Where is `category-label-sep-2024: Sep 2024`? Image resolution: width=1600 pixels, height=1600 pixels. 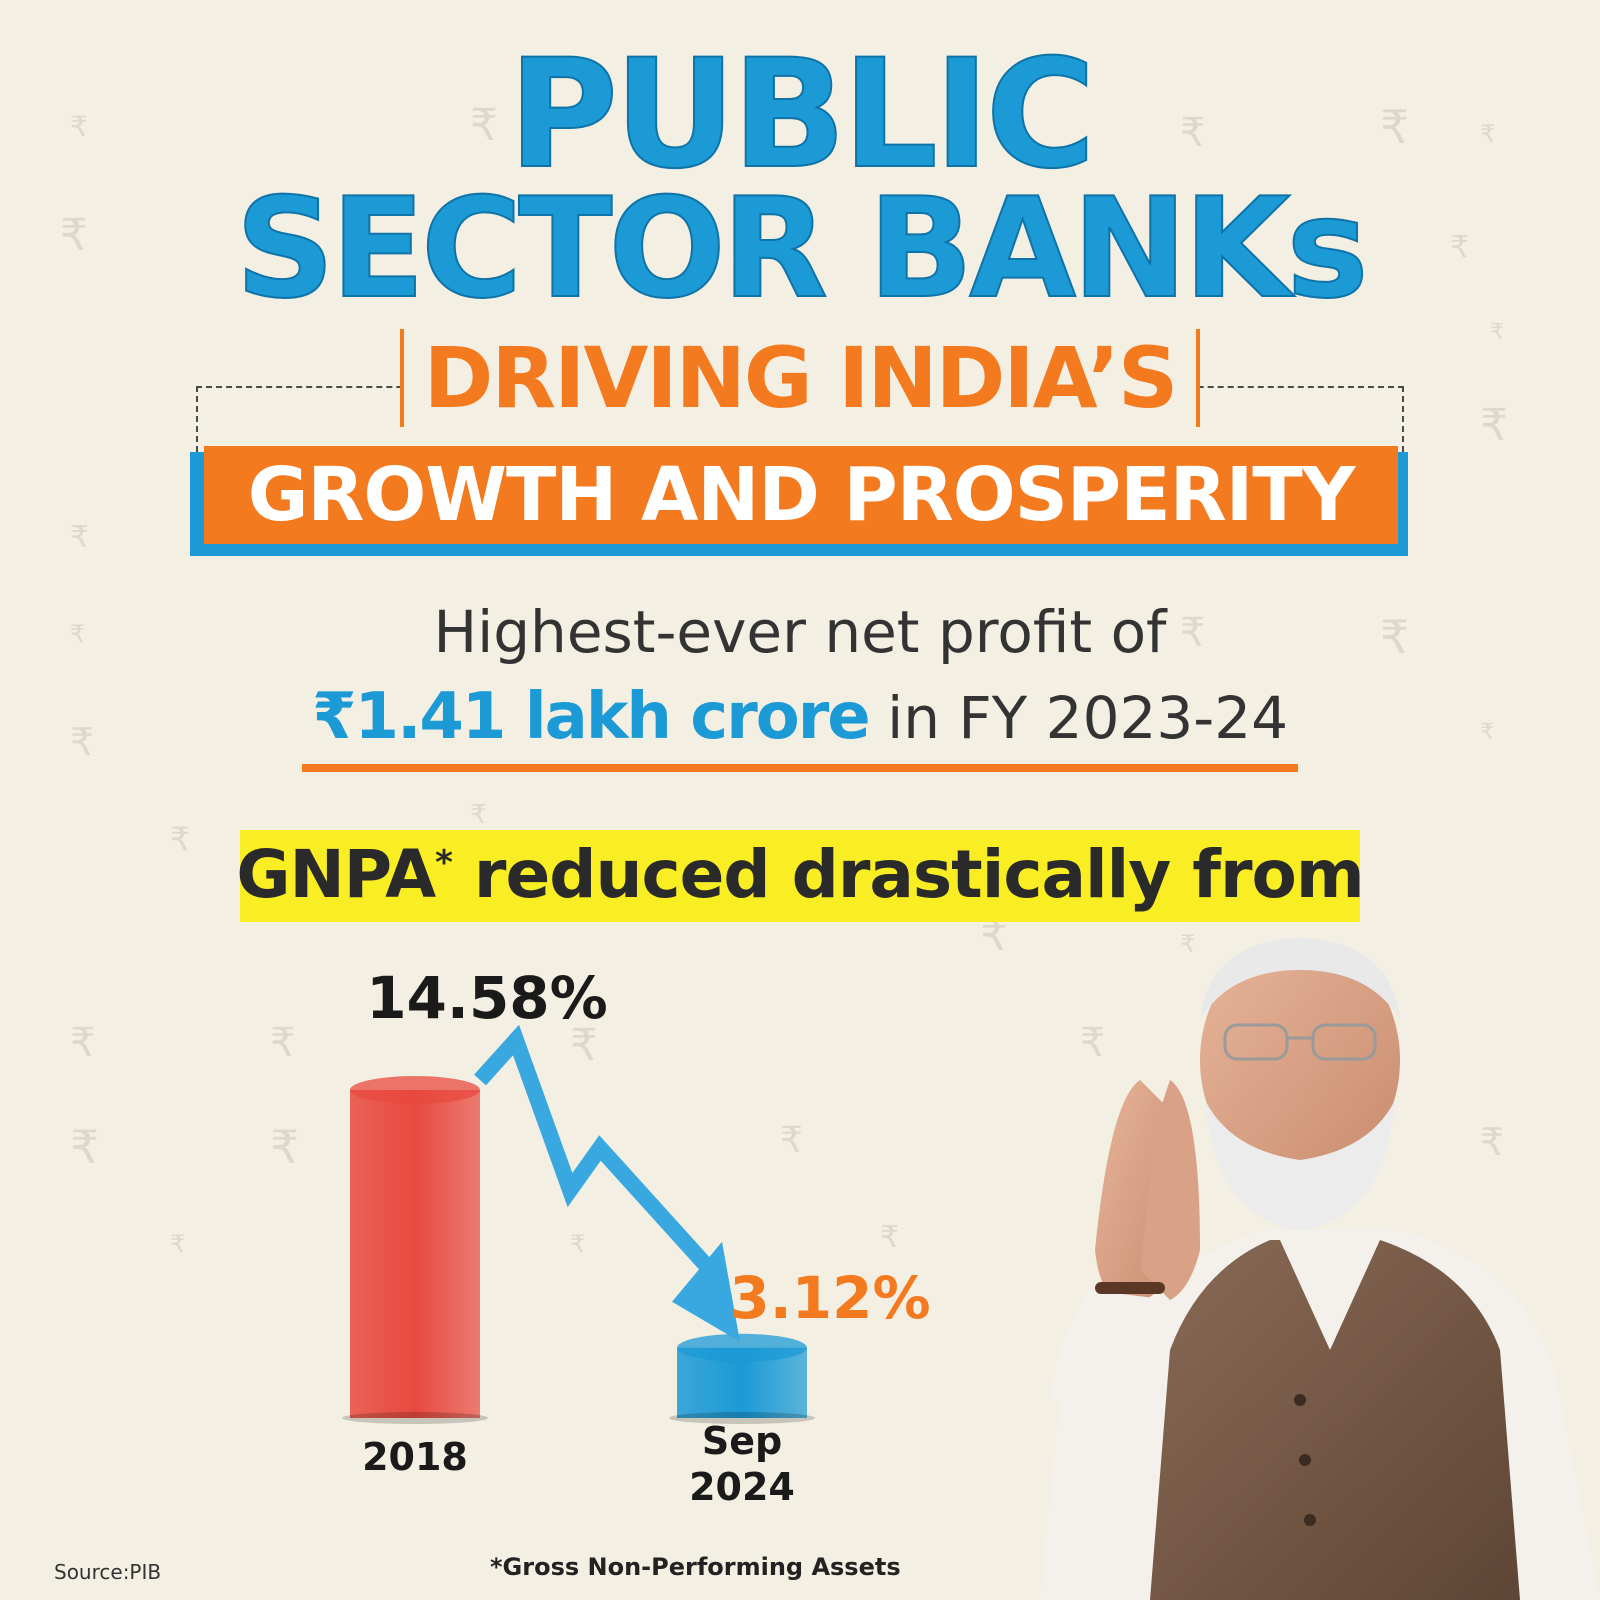 category-label-sep-2024: Sep 2024 is located at coordinates (742, 1464).